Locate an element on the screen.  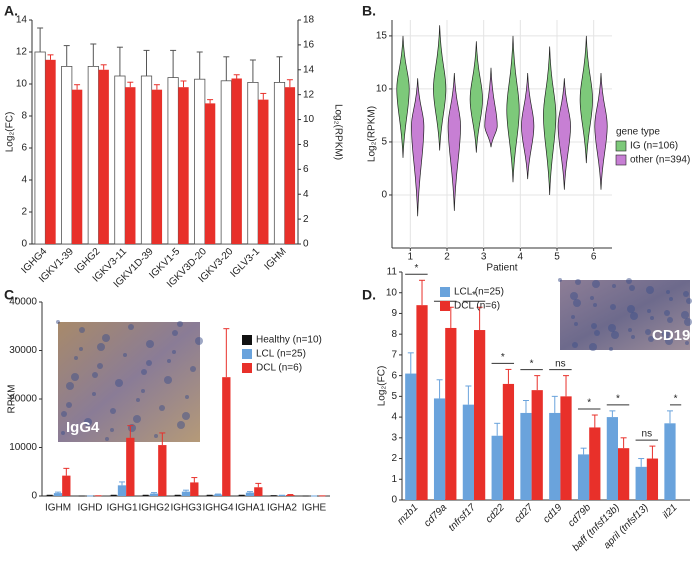
x-tick-label: il21 is located at coordinates (670, 511).